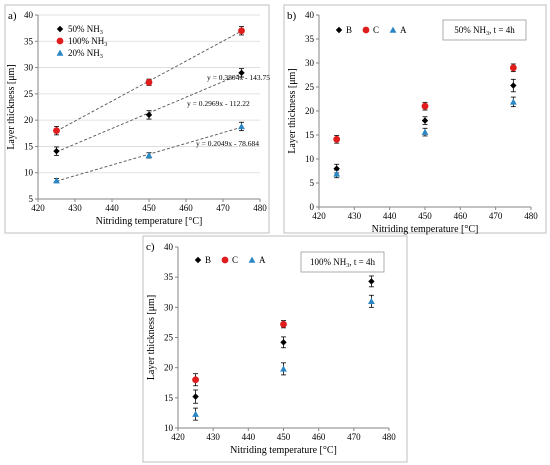  What do you see at coordinates (227, 143) in the screenshot?
I see `trend-equation: y = 0.2049x - 78.684` at bounding box center [227, 143].